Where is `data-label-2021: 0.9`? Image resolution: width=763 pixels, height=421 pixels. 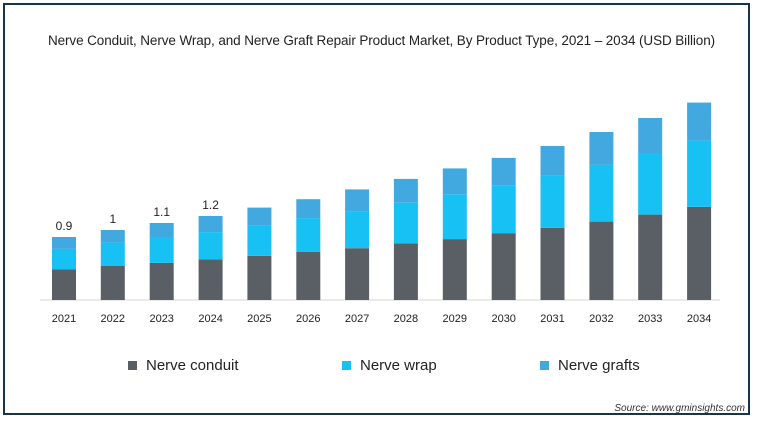 data-label-2021: 0.9 is located at coordinates (64, 226).